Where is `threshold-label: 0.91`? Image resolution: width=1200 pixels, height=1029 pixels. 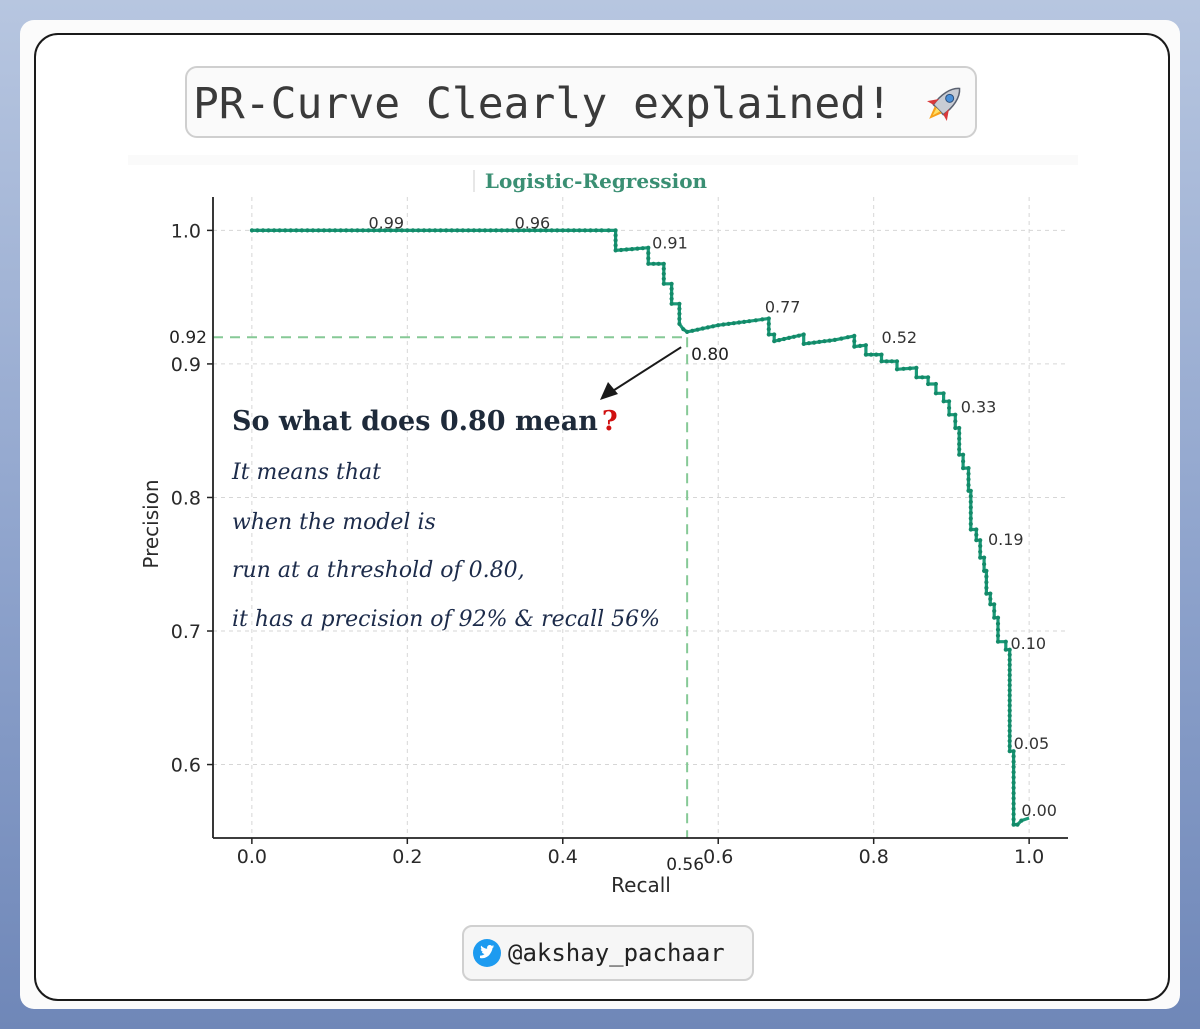 threshold-label: 0.91 is located at coordinates (670, 242).